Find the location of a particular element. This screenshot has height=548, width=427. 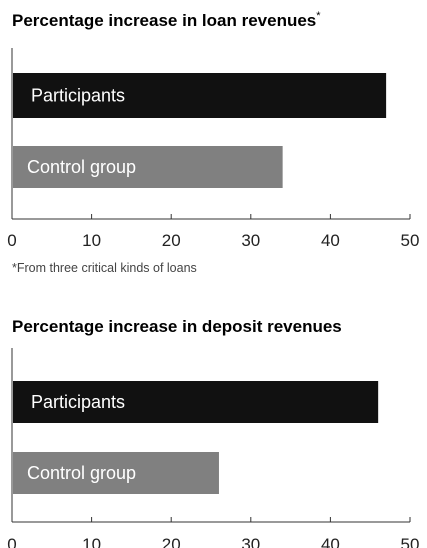

bar-deposit-control-group is located at coordinates (116, 473).